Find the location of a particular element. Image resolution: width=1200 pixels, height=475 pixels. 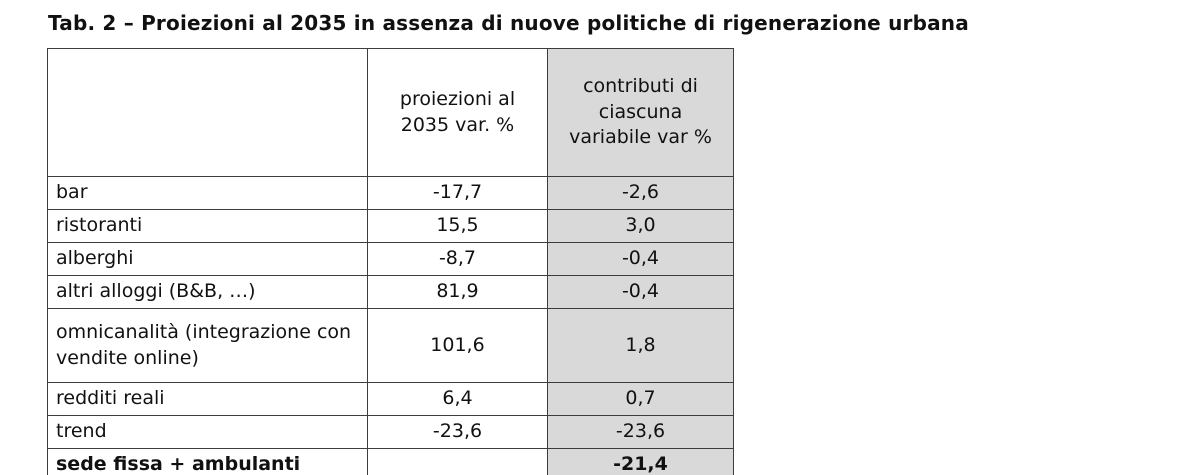

table-row-sede-fissa-ambulanti: sede fissa + ambulanti -21,4 is located at coordinates (390, 461).